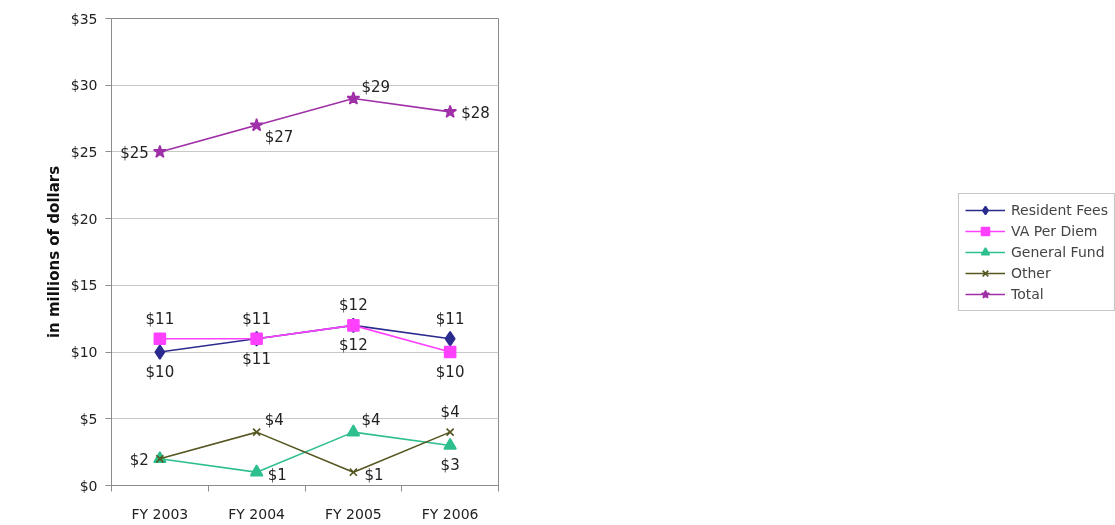  Describe the element at coordinates (84, 218) in the screenshot. I see `y-tick-label: $20` at that location.